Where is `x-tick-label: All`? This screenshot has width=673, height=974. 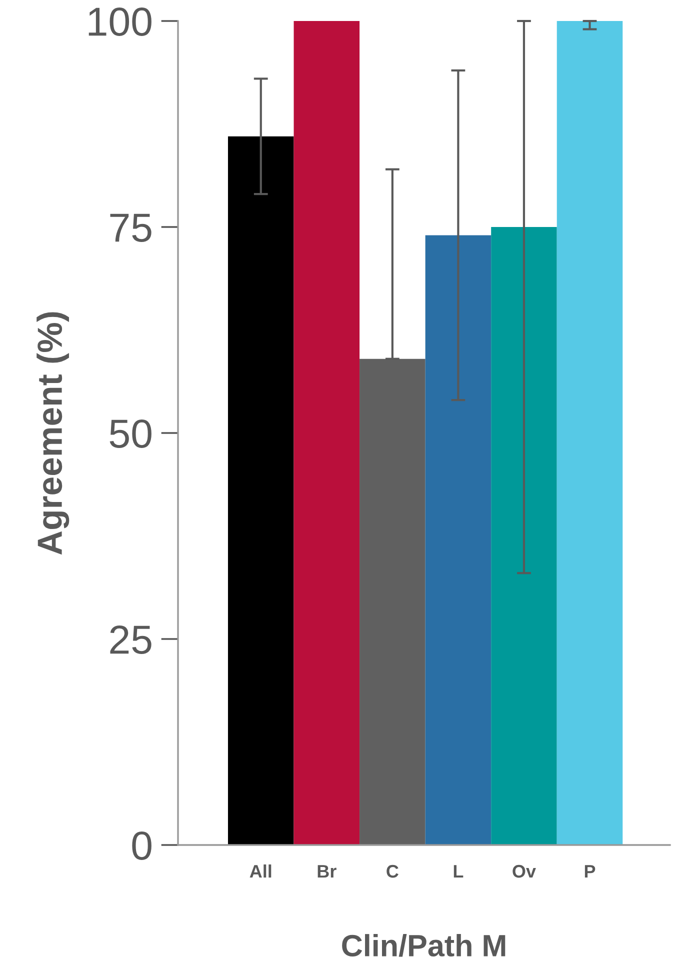 x-tick-label: All is located at coordinates (261, 871).